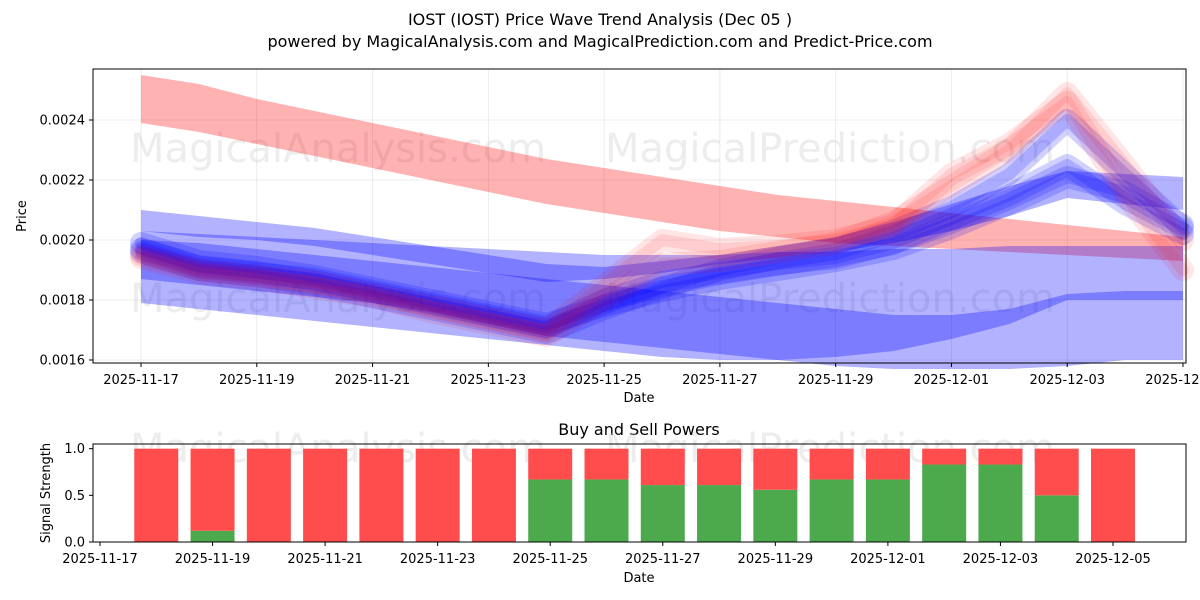  What do you see at coordinates (550, 559) in the screenshot?
I see `buy-sell-x-tick-label: 2025-11-25` at bounding box center [550, 559].